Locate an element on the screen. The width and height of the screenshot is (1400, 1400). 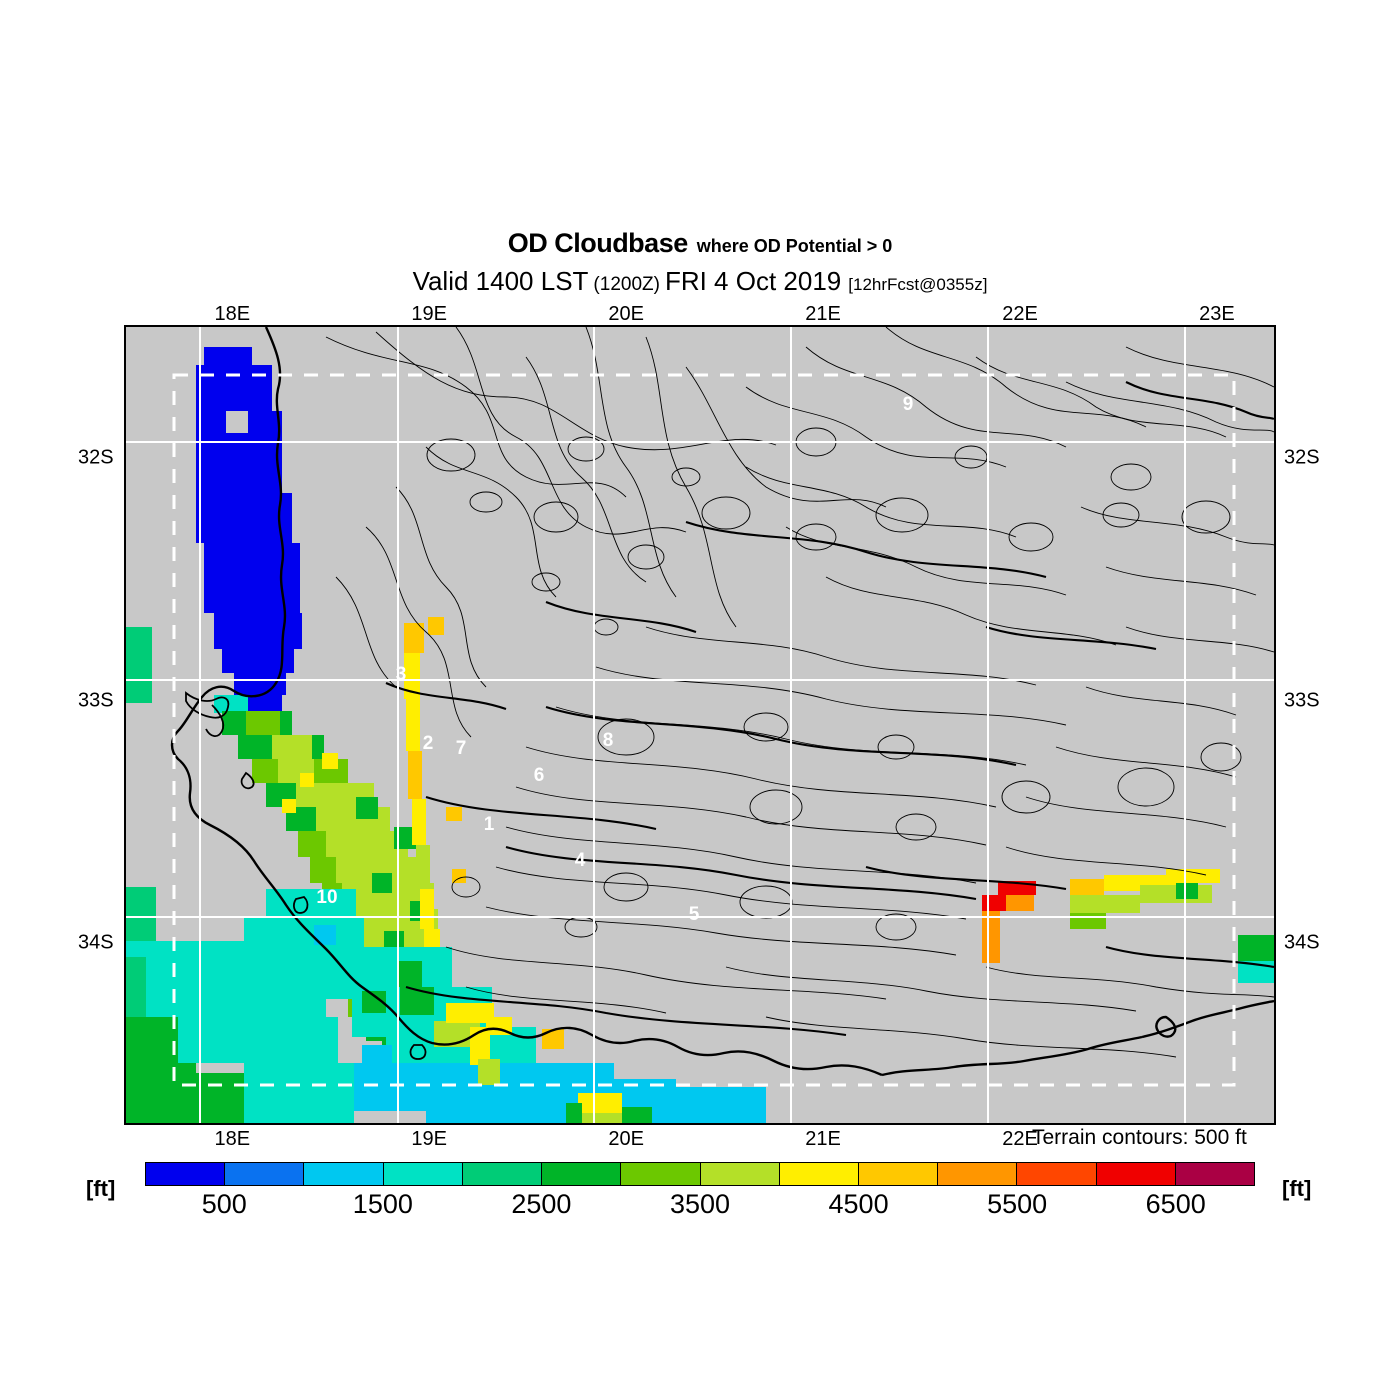
colorbar-unit-left: [ft] is located at coordinates (101, 1188).